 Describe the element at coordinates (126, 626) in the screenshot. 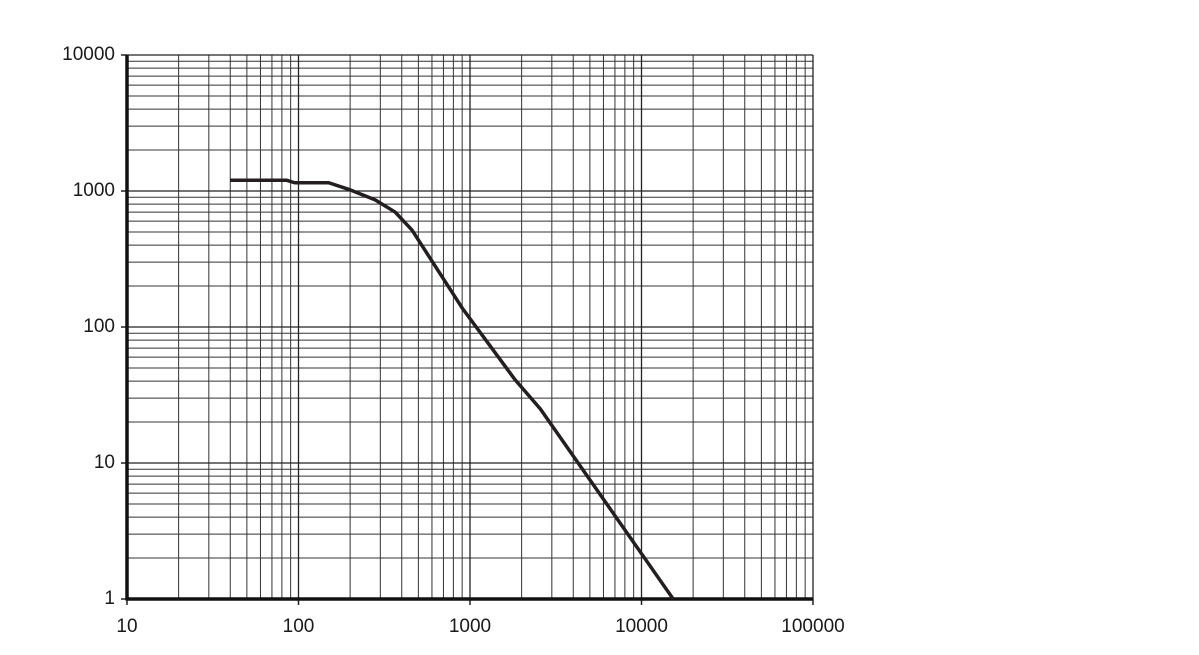

I see `x-tick-label: 10` at that location.